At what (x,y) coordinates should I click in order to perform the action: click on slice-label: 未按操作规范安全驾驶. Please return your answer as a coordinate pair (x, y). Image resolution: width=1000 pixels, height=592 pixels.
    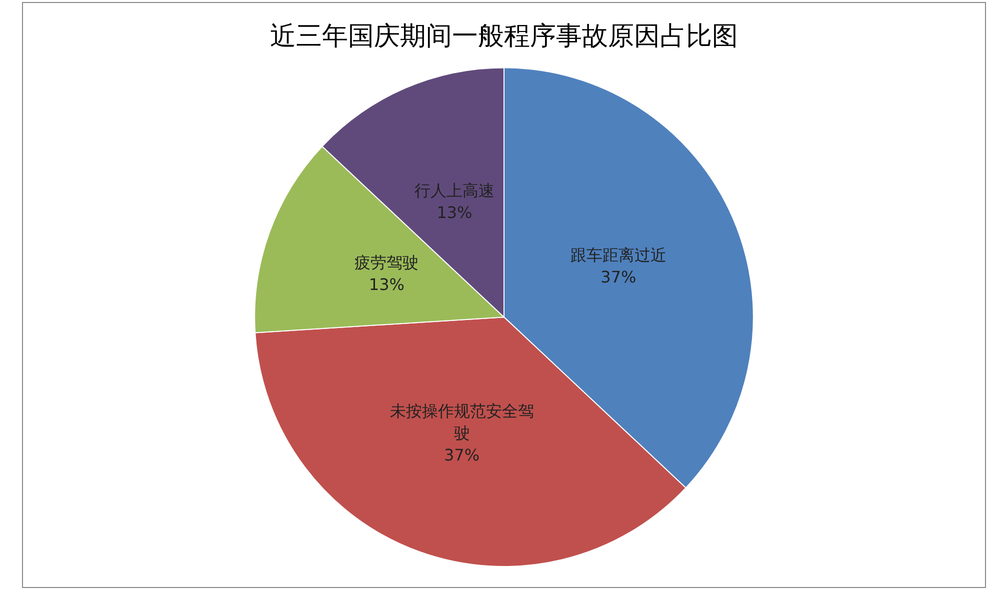
    Looking at the image, I should click on (462, 422).